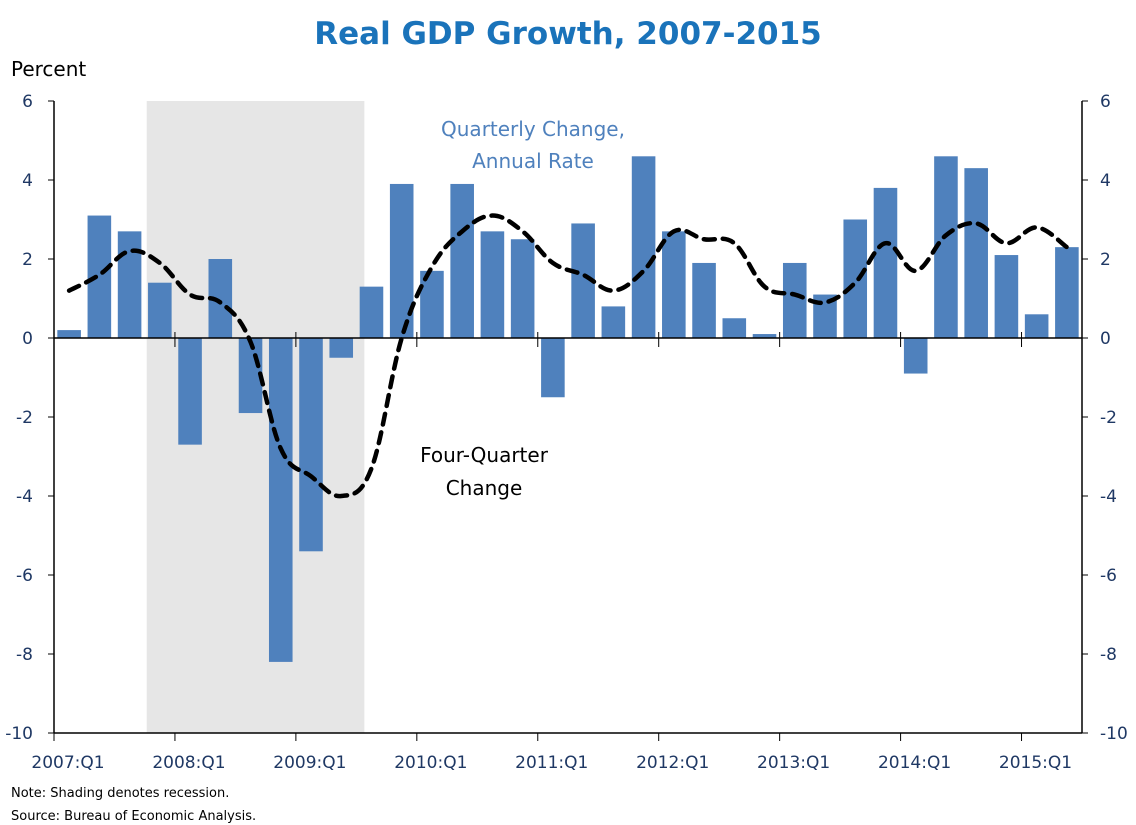  Describe the element at coordinates (613, 322) in the screenshot. I see `bar-2011-q3` at that location.